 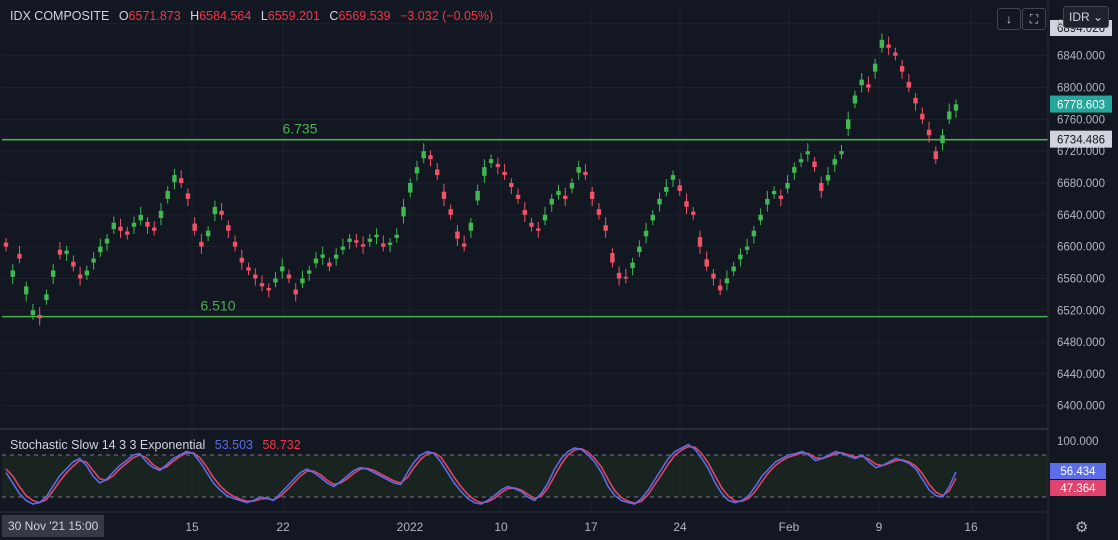 I want to click on time-tick-label: 22, so click(x=283, y=527).